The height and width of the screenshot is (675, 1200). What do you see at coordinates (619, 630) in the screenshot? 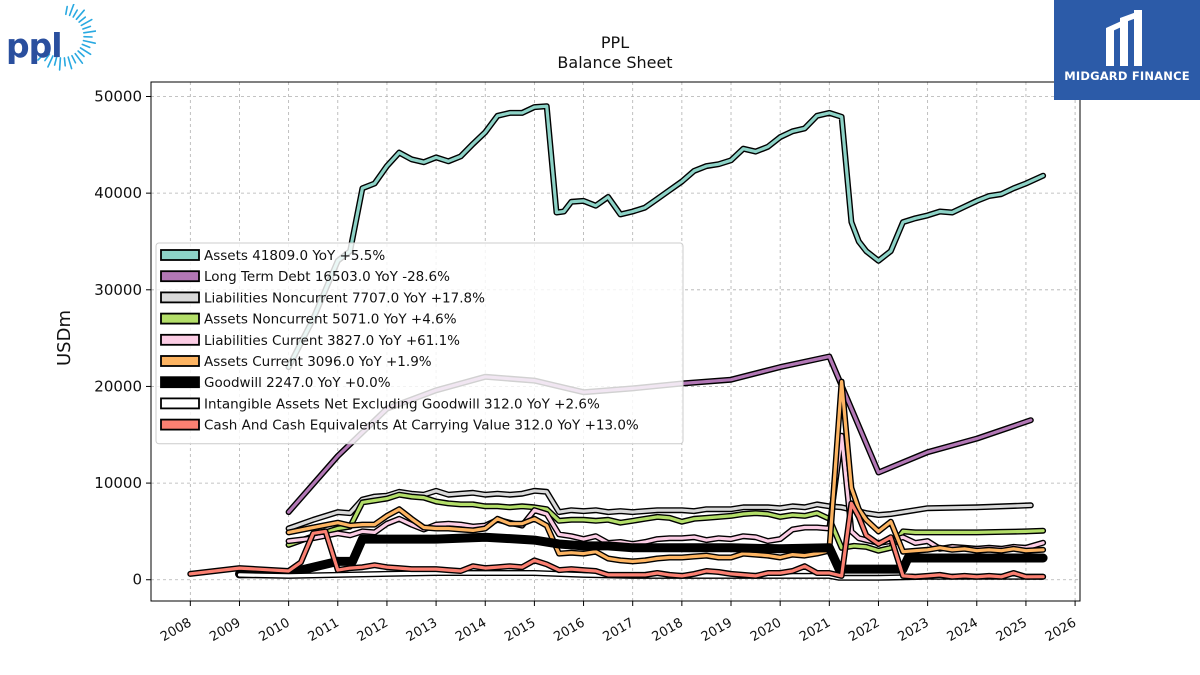
I see `x-tick-label: 2017` at bounding box center [619, 630].